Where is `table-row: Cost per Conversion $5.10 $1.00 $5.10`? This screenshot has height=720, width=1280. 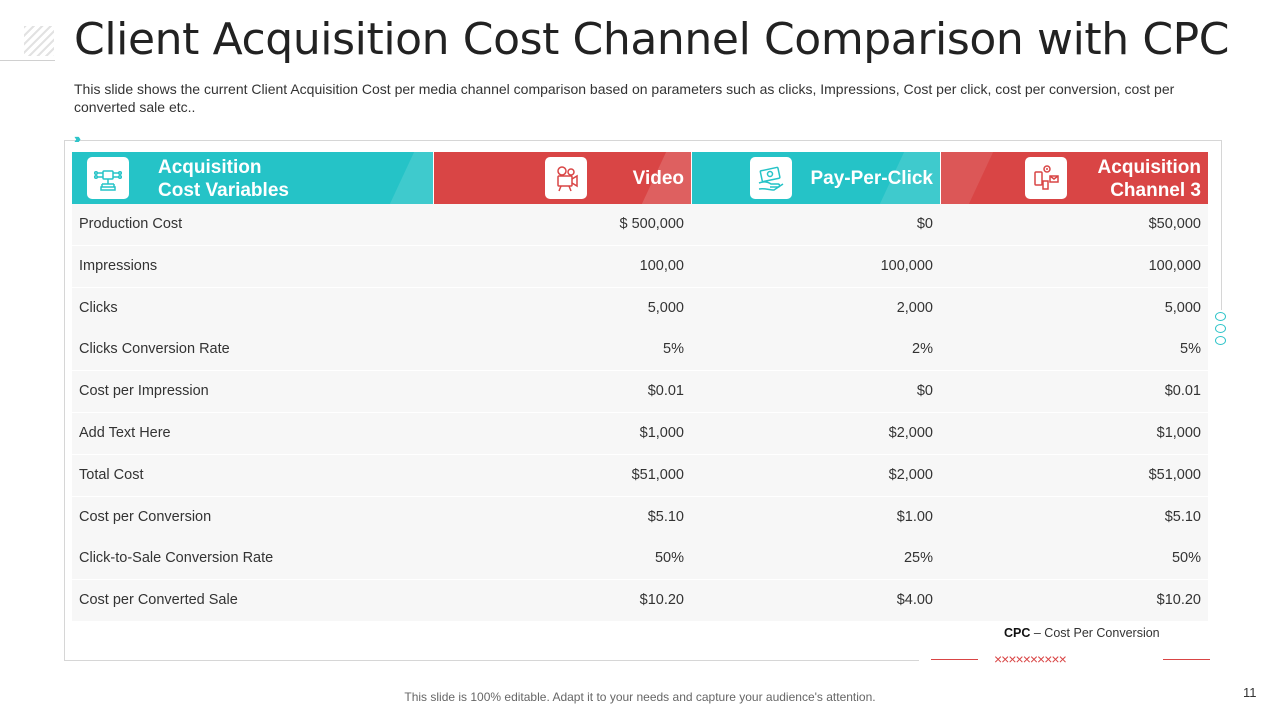
table-row: Cost per Conversion $5.10 $1.00 $5.10 is located at coordinates (640, 517).